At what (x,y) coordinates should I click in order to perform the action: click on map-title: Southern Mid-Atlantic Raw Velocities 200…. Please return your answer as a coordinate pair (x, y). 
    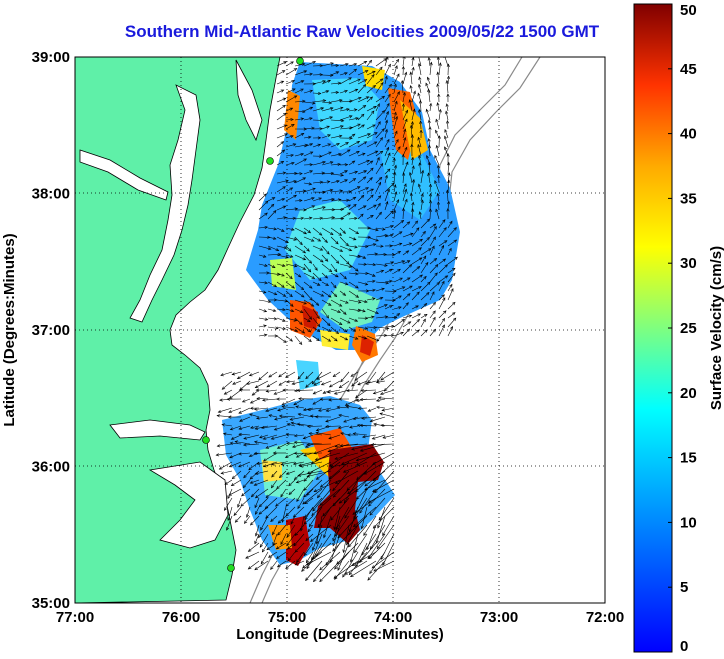
    Looking at the image, I should click on (362, 31).